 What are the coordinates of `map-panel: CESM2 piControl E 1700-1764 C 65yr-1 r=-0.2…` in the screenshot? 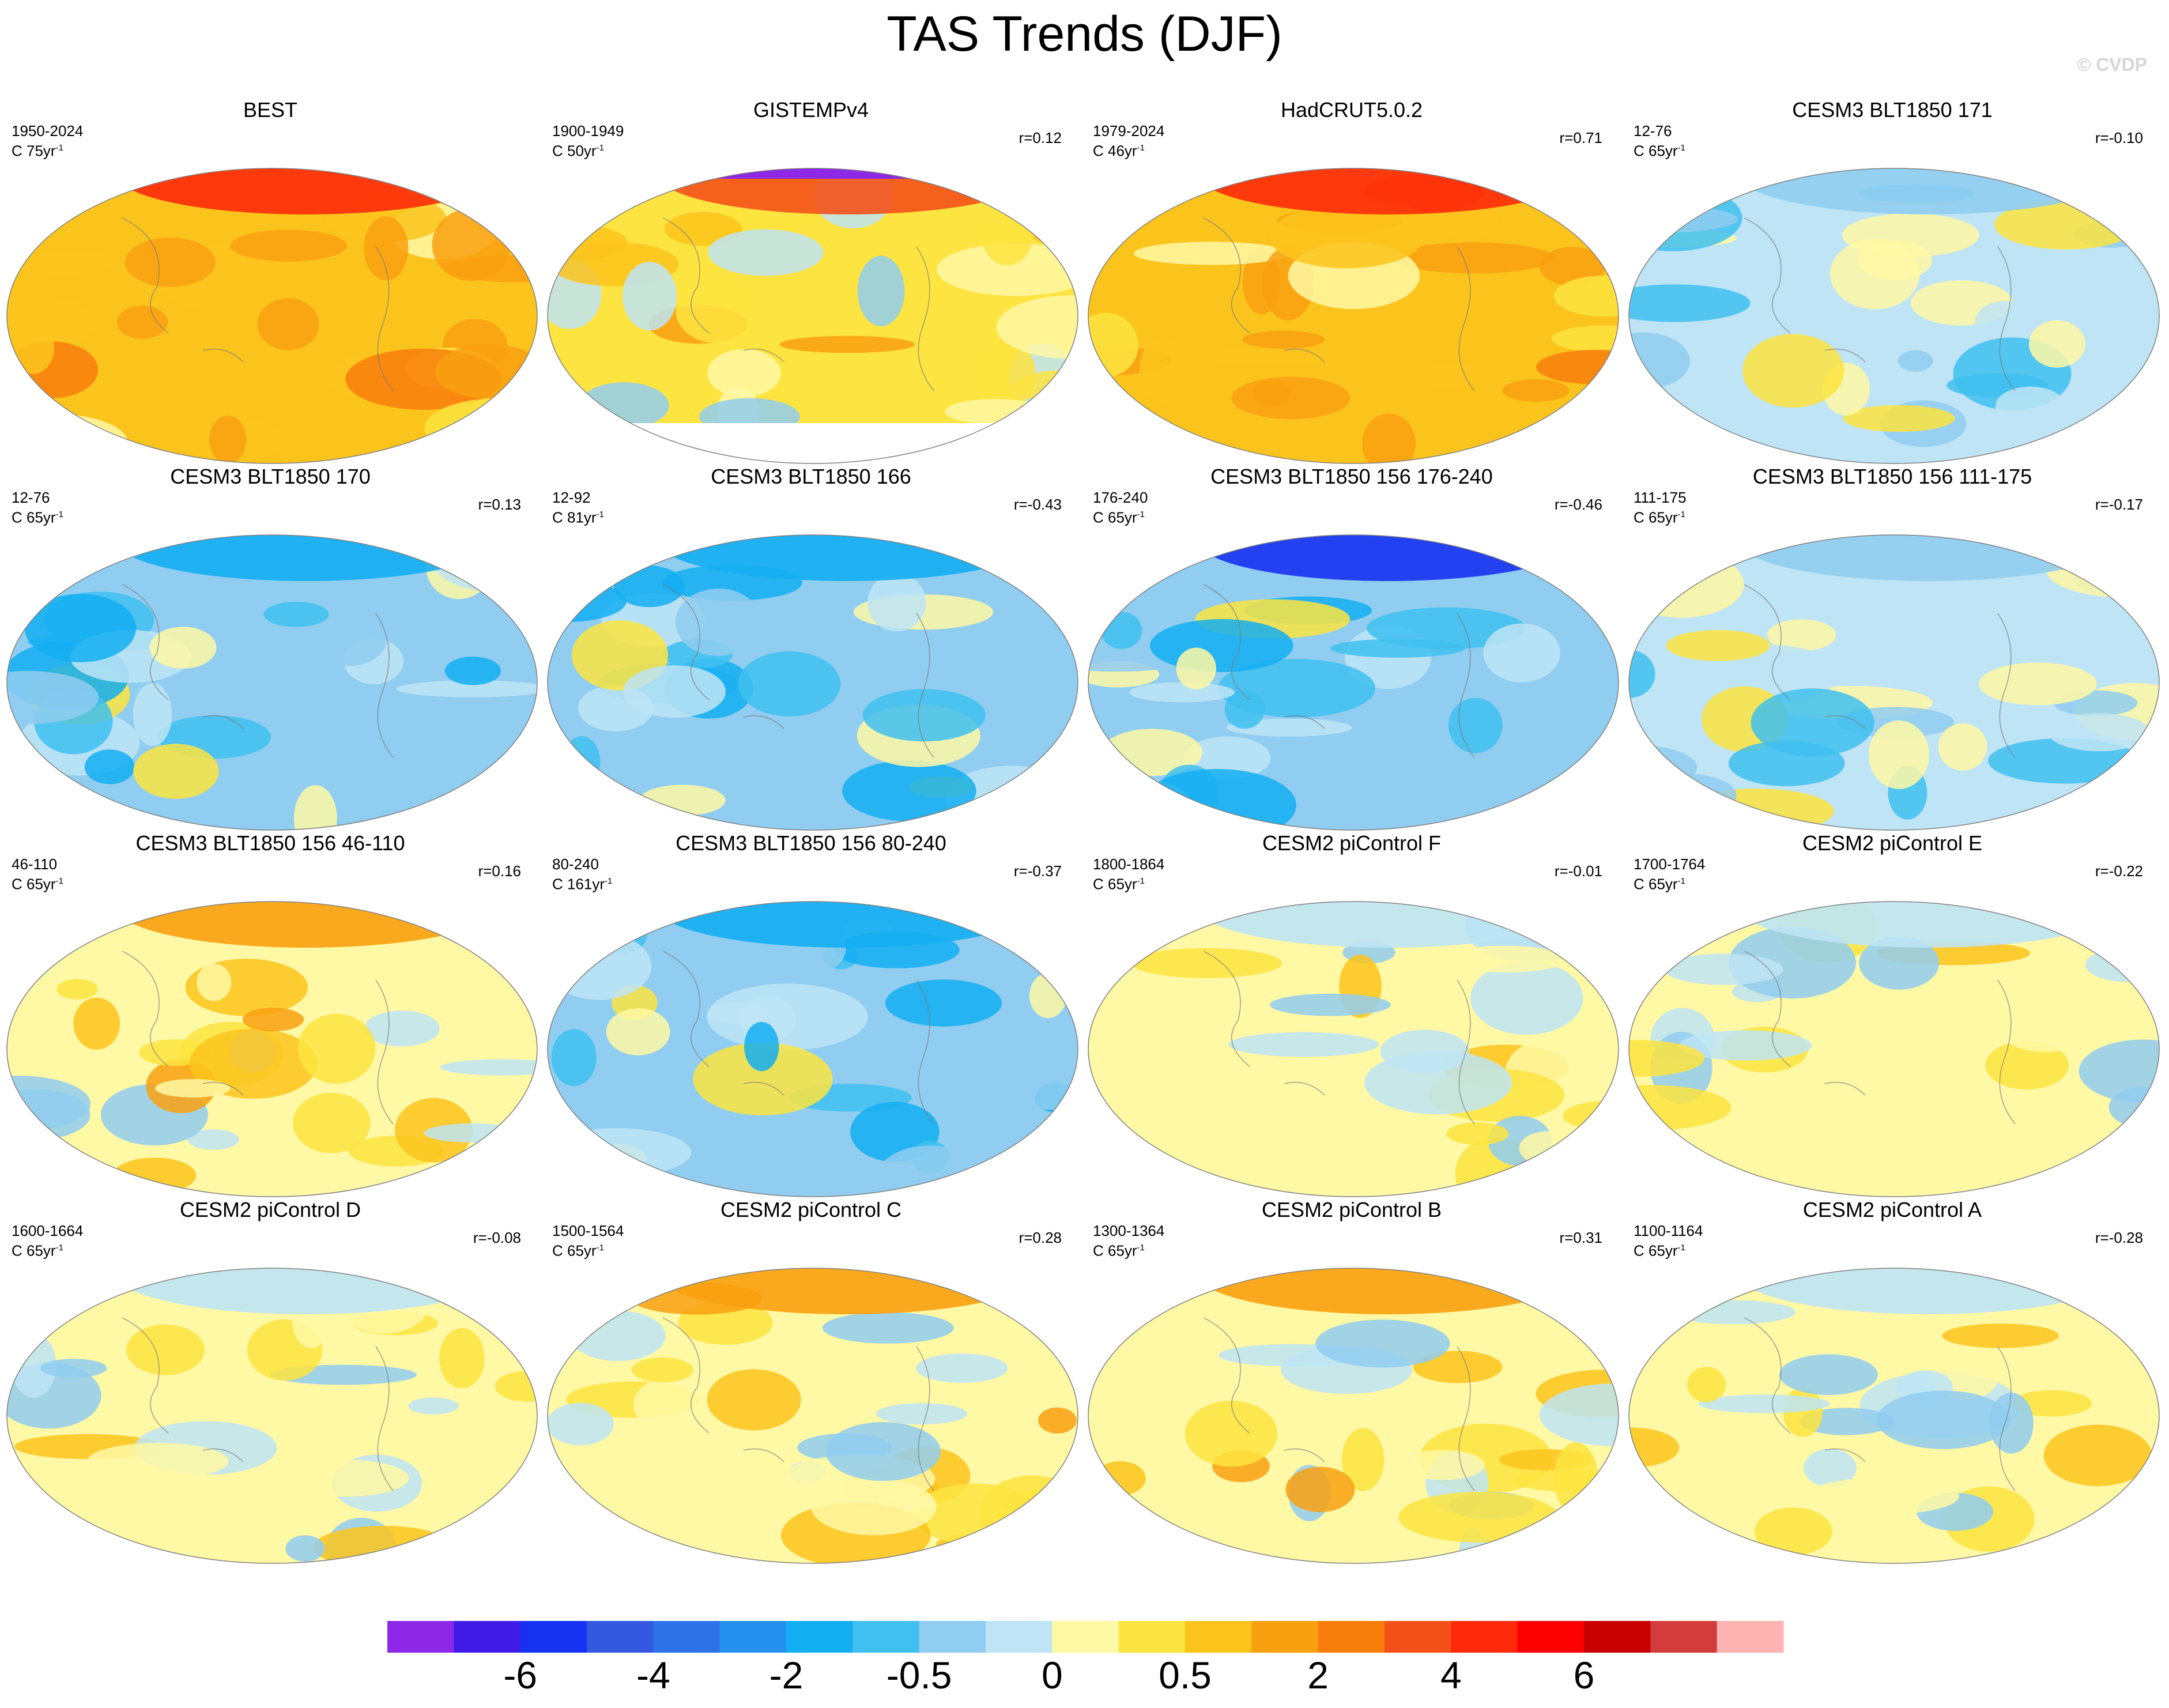 It's located at (1892, 1016).